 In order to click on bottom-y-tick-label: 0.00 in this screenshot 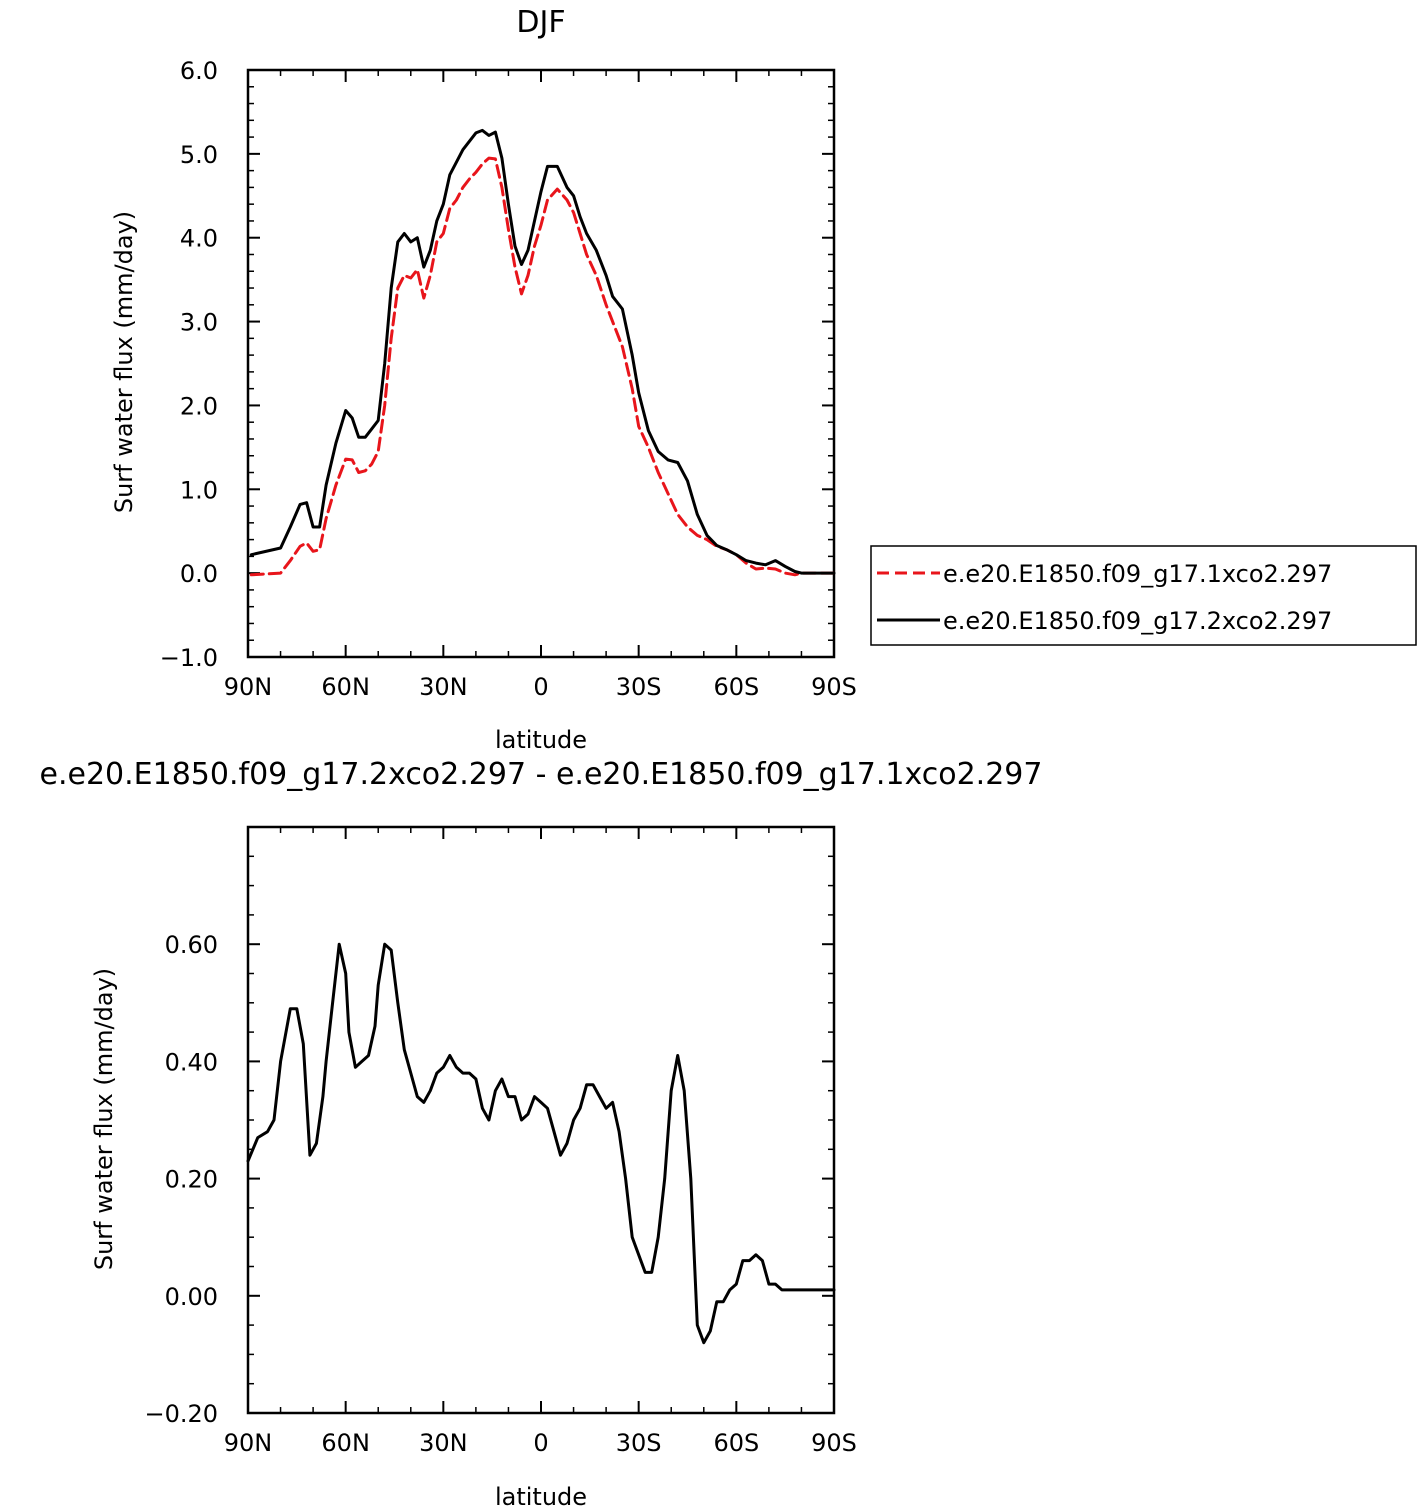, I will do `click(191, 1297)`.